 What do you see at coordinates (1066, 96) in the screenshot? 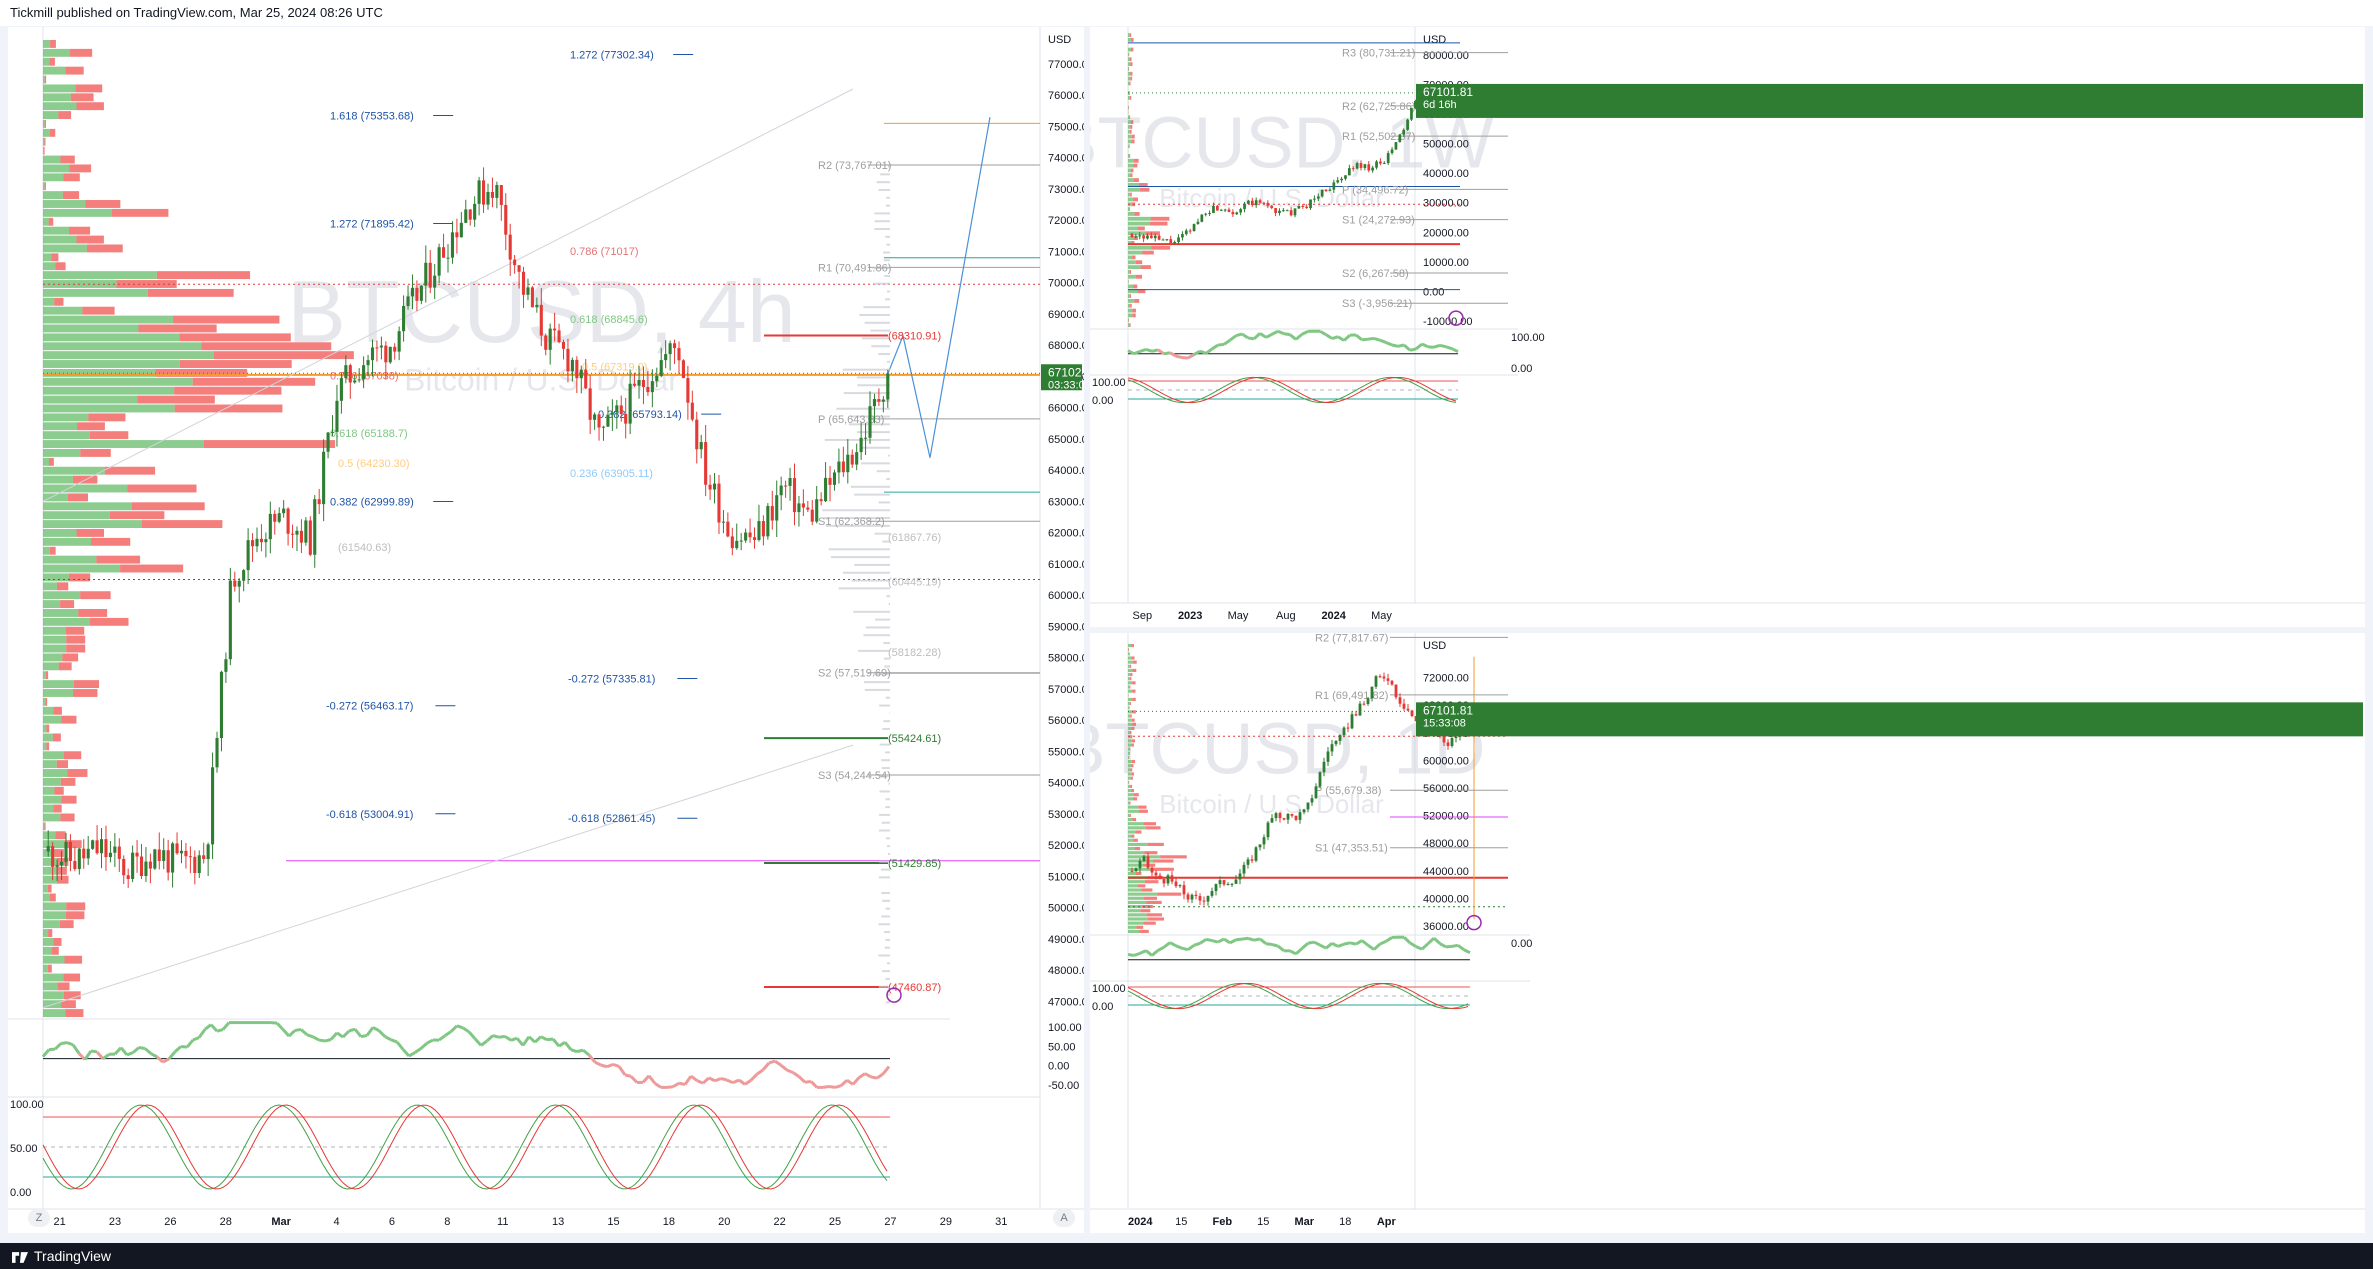
I see `price-tick-label: 76000.00` at bounding box center [1066, 96].